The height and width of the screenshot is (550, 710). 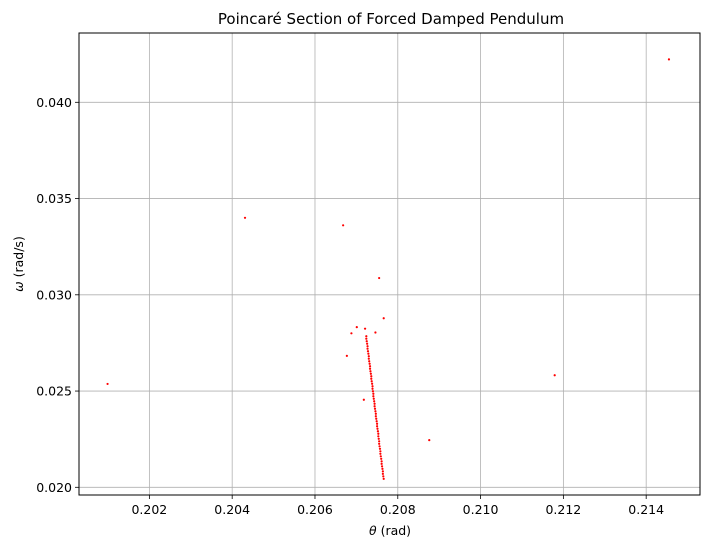 What do you see at coordinates (563, 509) in the screenshot?
I see `x-tick-label: 0.212` at bounding box center [563, 509].